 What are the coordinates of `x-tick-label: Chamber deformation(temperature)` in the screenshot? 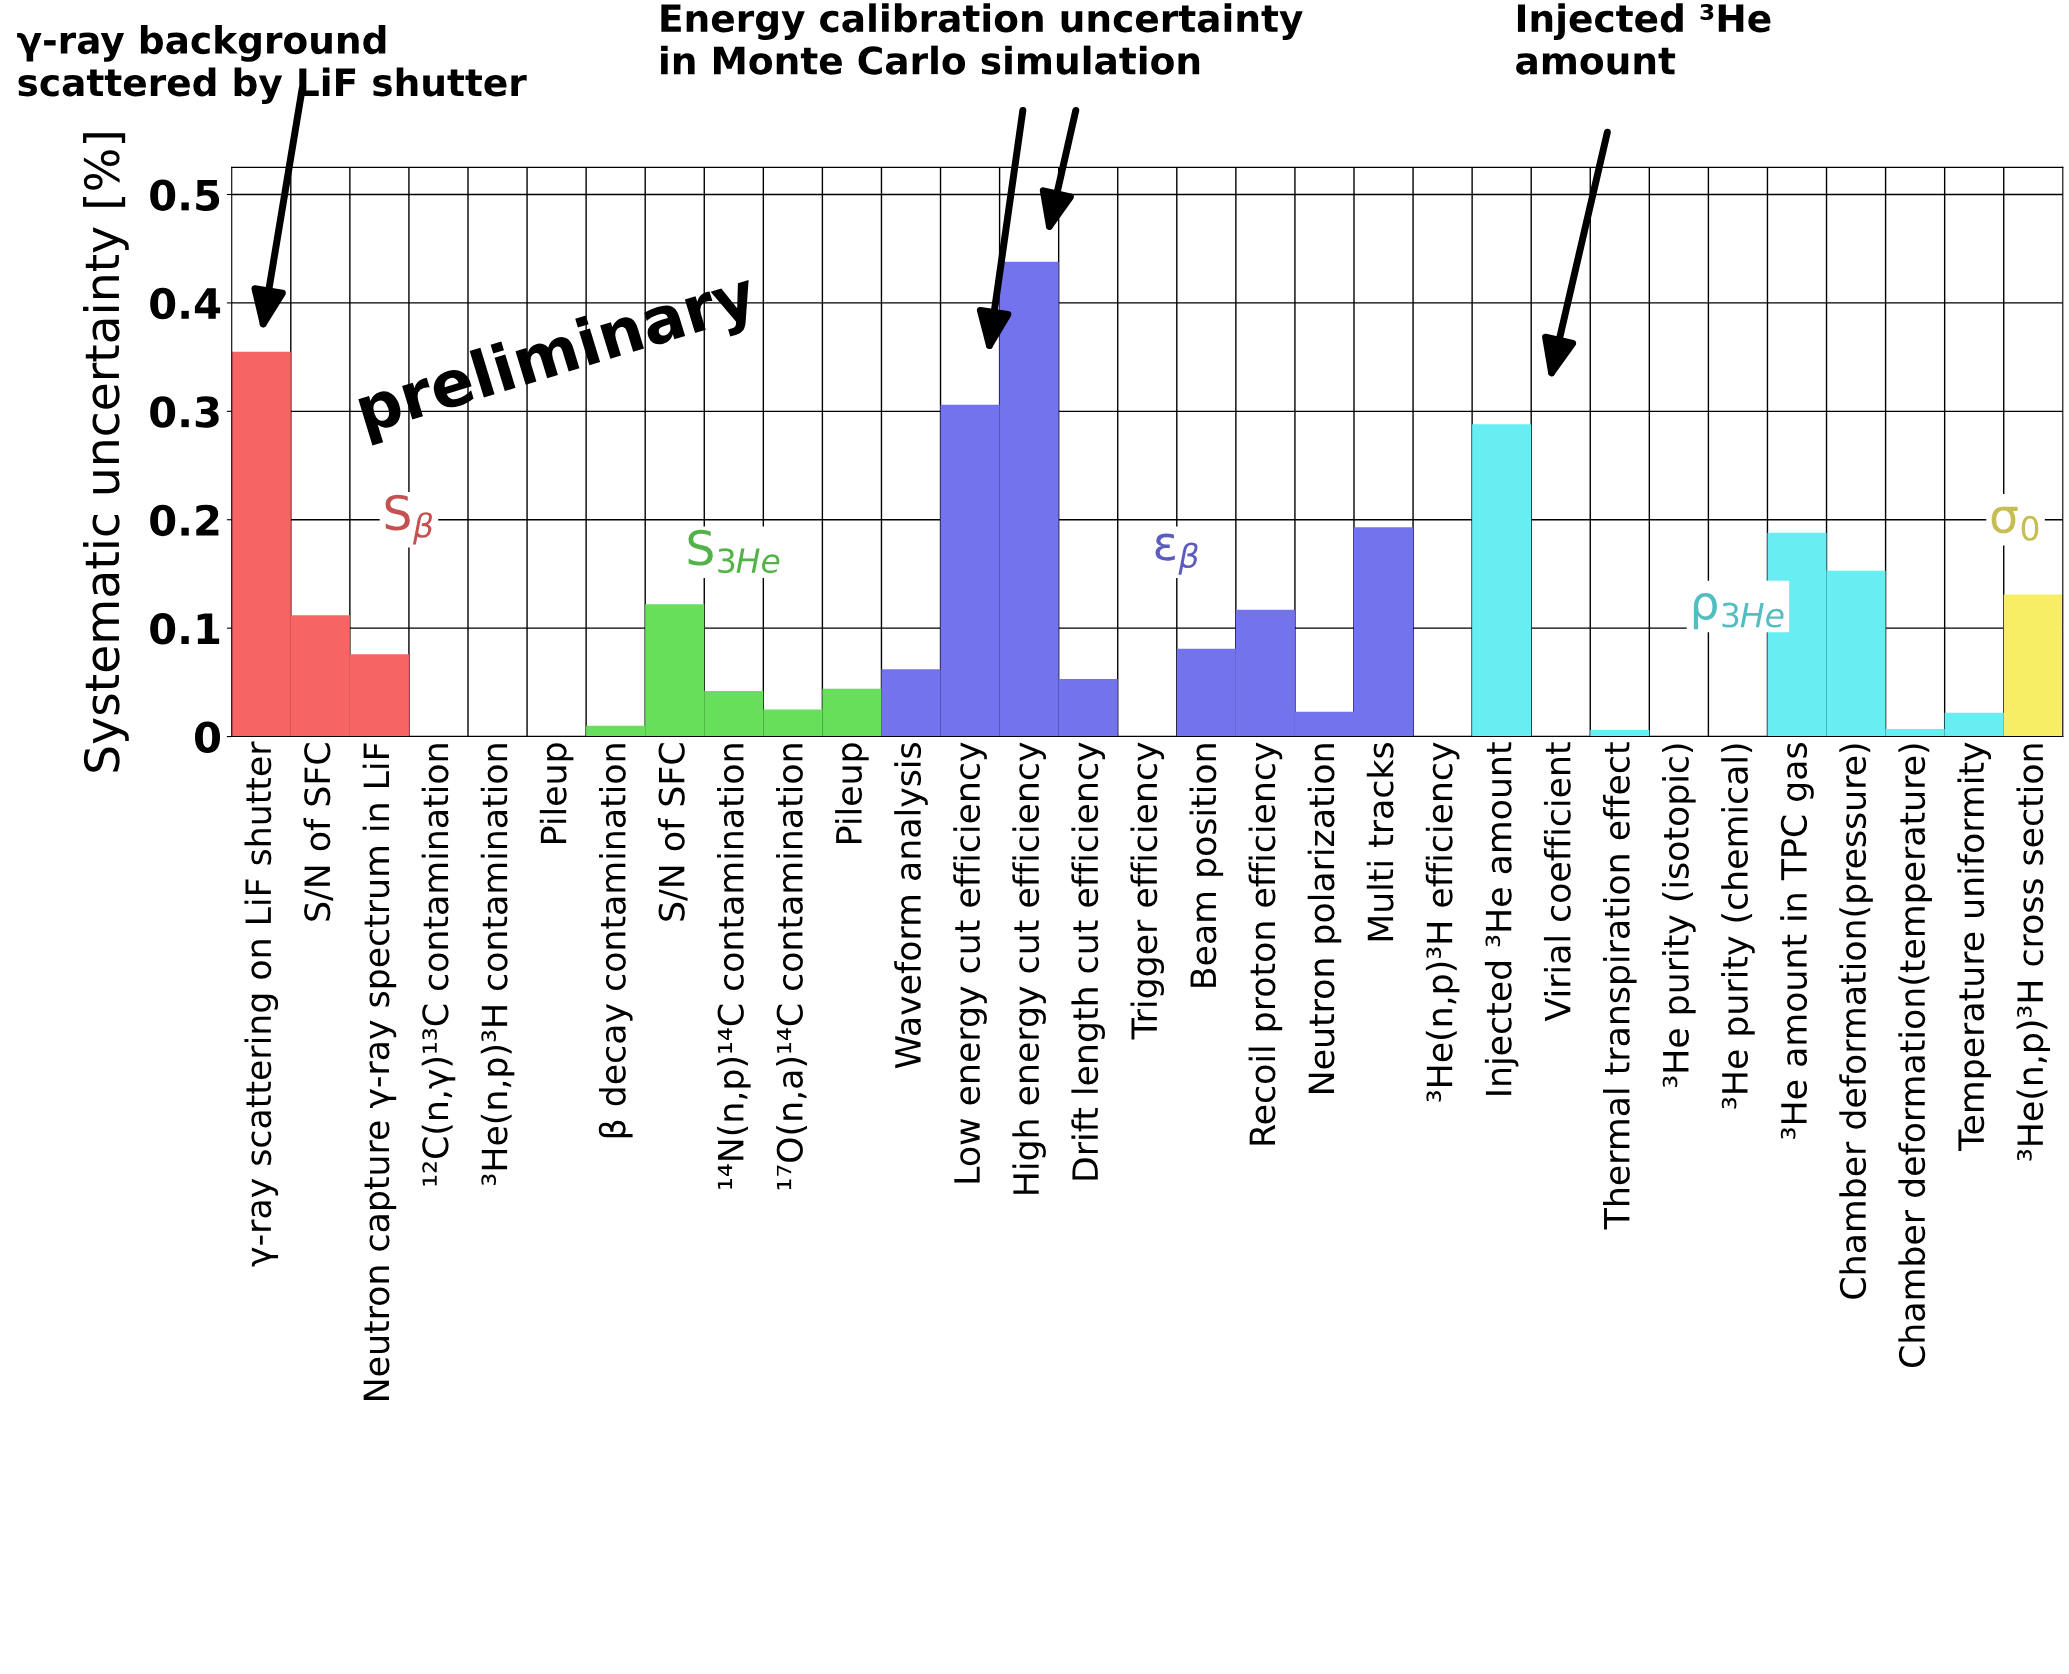 It's located at (1915, 1056).